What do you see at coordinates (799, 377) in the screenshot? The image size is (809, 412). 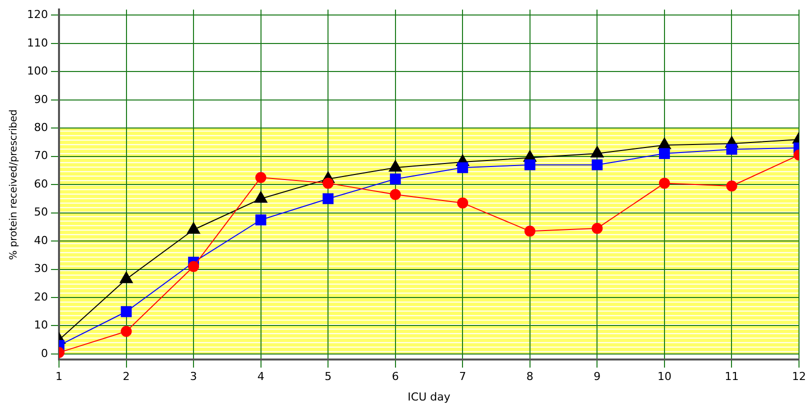 I see `x-tick-label: 12` at bounding box center [799, 377].